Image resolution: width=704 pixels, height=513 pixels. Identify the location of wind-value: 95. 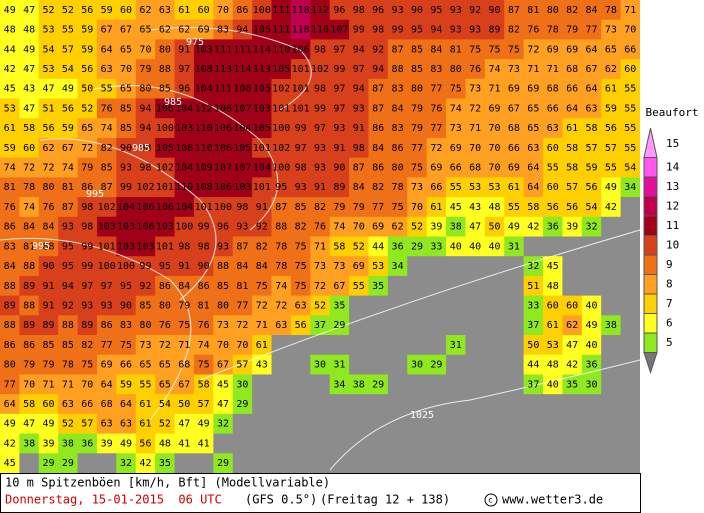
(68, 246).